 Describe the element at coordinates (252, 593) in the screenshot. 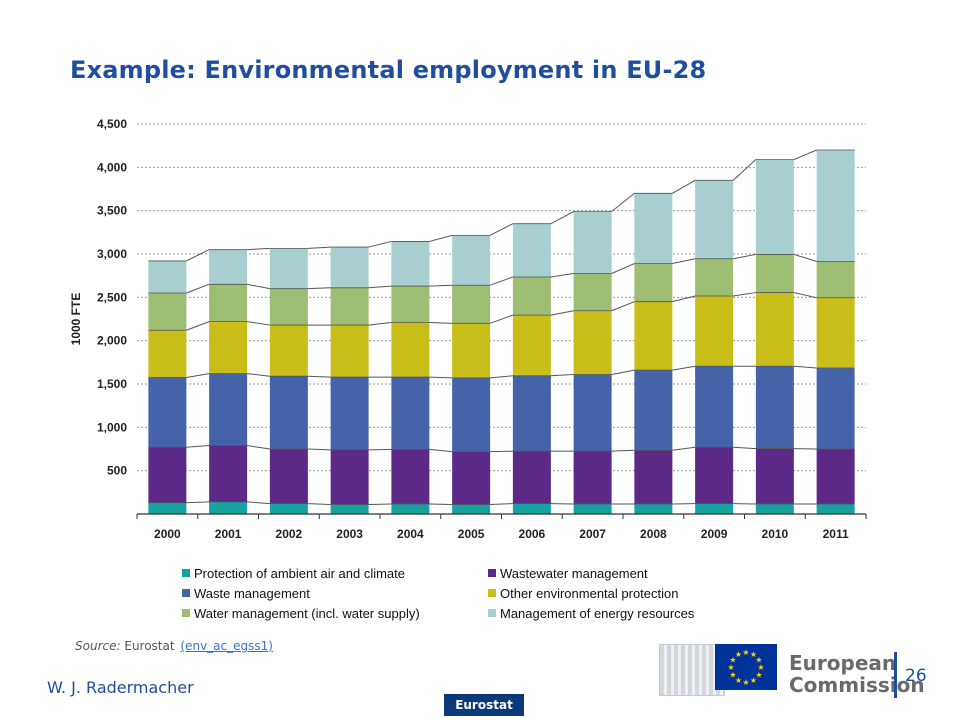

I see `legend-entry: Waste management` at that location.